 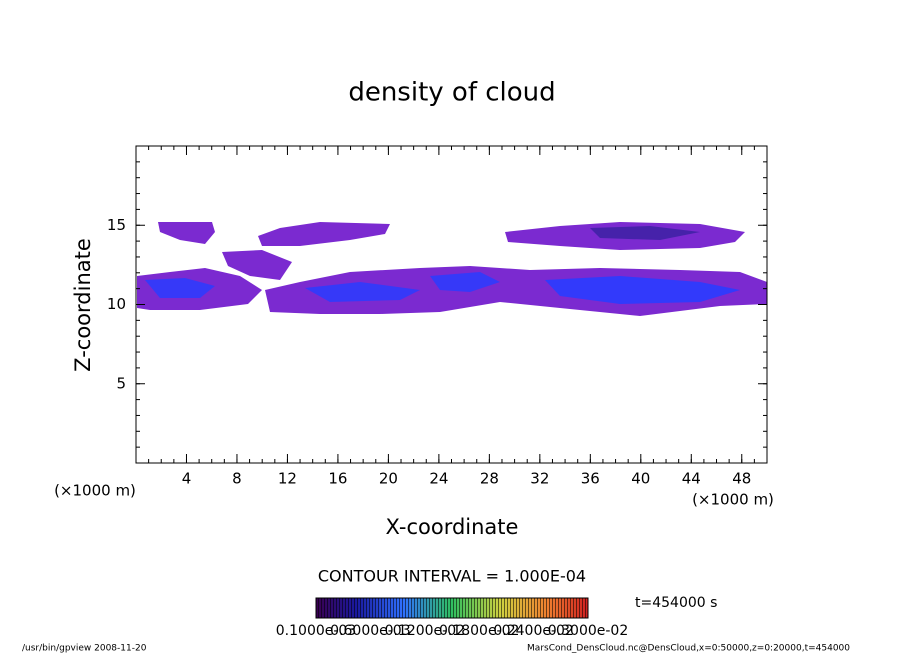 I want to click on colorbar-label: 0.2400e-02, so click(x=533, y=631).